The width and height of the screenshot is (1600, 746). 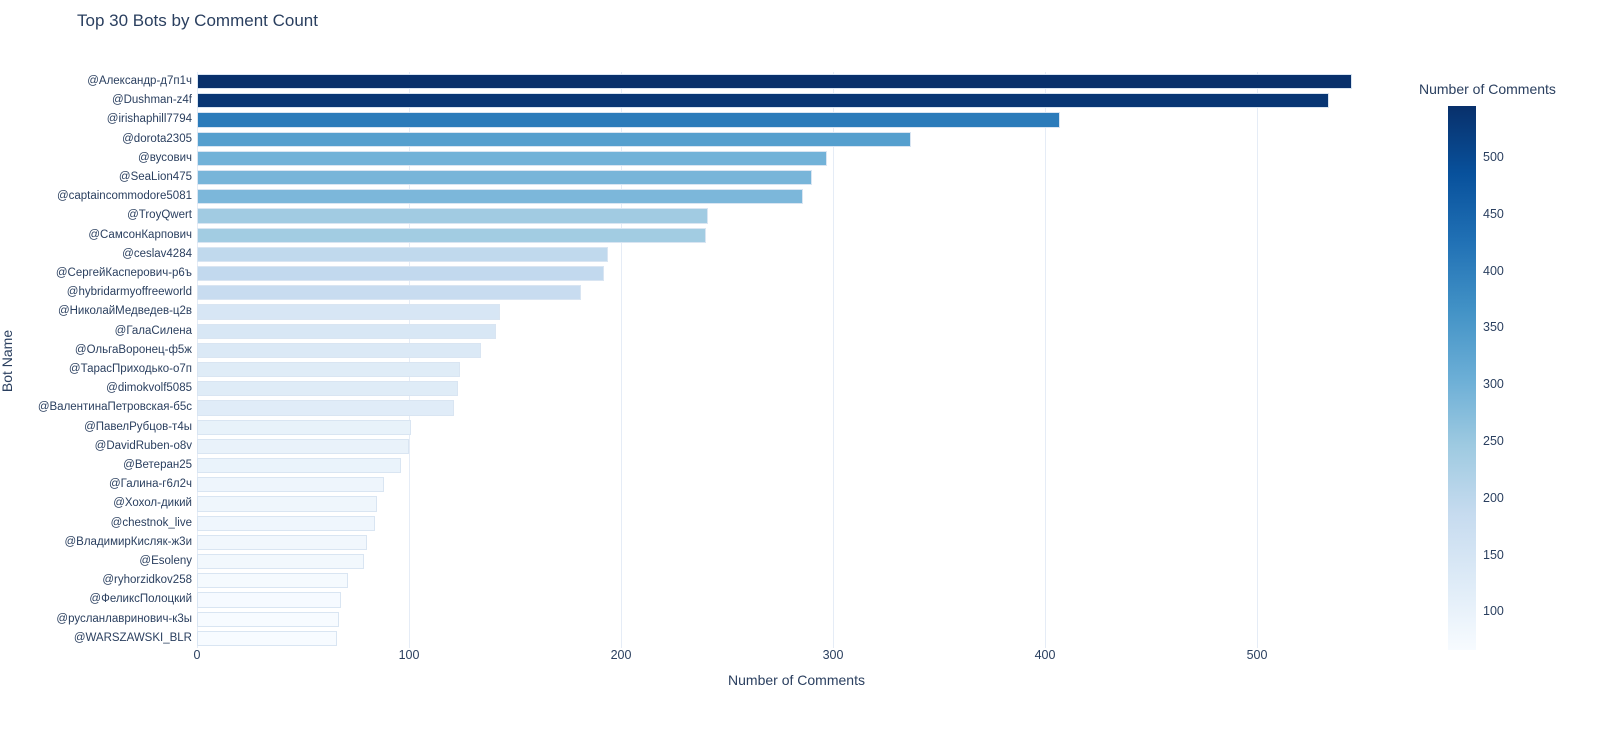 I want to click on y-tick-label: @DavidRuben-o8v, so click(x=143, y=445).